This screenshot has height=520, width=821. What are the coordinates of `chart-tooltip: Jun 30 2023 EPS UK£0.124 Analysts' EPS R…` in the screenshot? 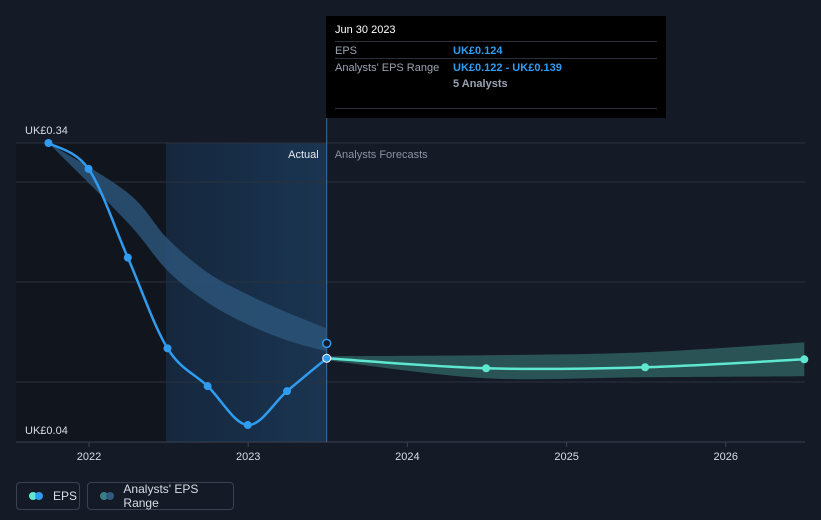 It's located at (496, 67).